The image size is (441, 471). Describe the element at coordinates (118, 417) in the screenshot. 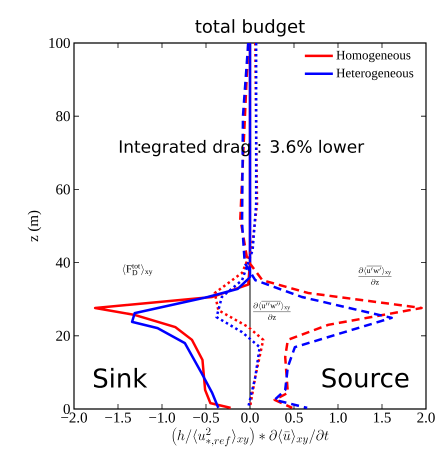

I see `x-tick-label: −1.5` at that location.